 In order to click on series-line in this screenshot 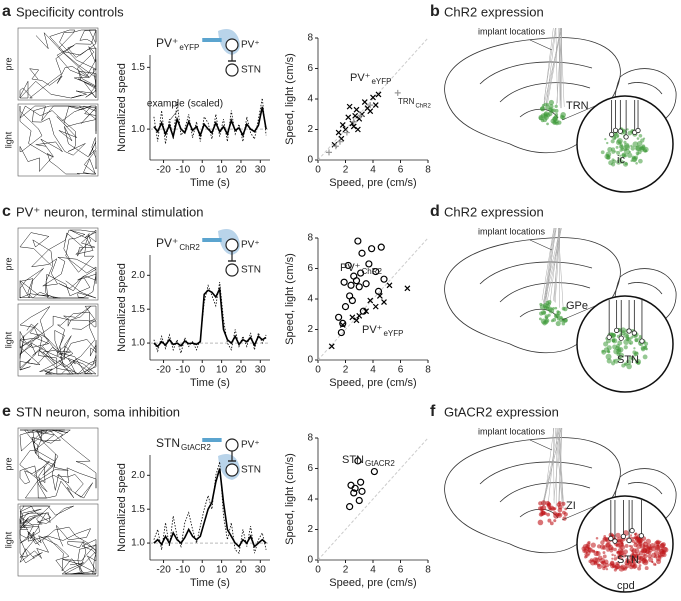, I will do `click(210, 318)`.